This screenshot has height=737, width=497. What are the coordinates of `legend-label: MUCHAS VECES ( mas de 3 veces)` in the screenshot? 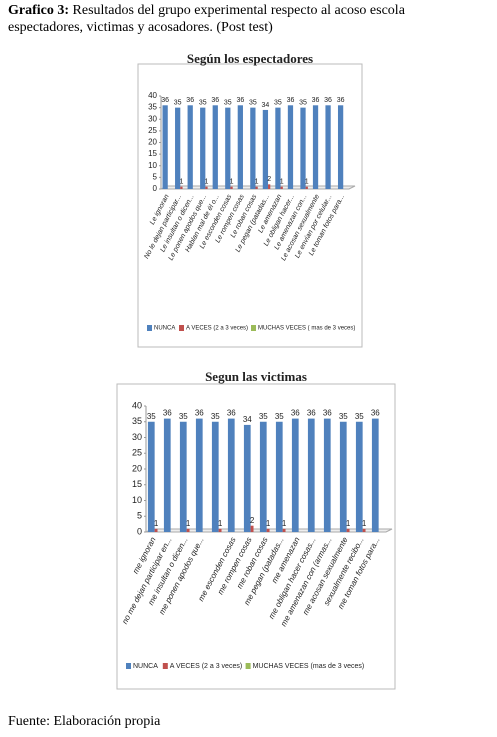 It's located at (306, 329).